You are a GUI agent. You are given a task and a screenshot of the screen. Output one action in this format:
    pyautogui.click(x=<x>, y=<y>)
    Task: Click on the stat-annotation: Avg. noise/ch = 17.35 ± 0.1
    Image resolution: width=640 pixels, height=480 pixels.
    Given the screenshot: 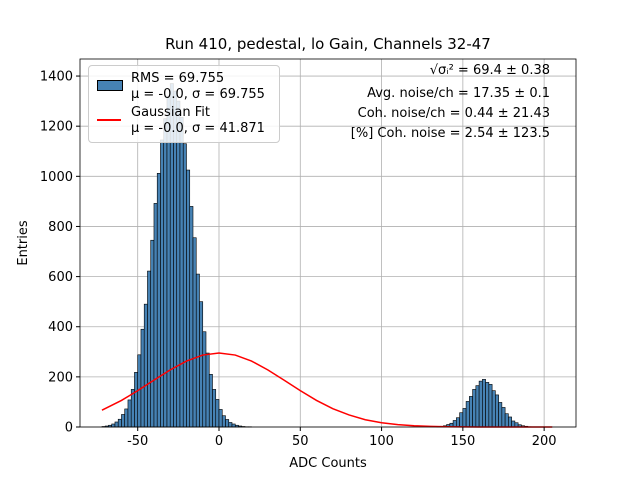 What is the action you would take?
    pyautogui.click(x=458, y=93)
    